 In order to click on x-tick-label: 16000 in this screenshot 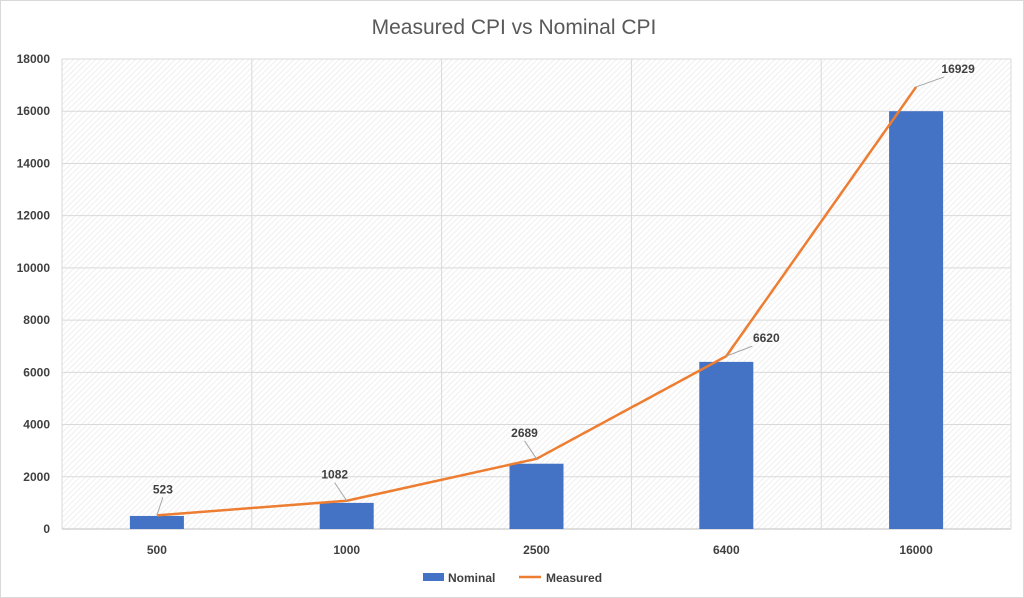, I will do `click(916, 550)`.